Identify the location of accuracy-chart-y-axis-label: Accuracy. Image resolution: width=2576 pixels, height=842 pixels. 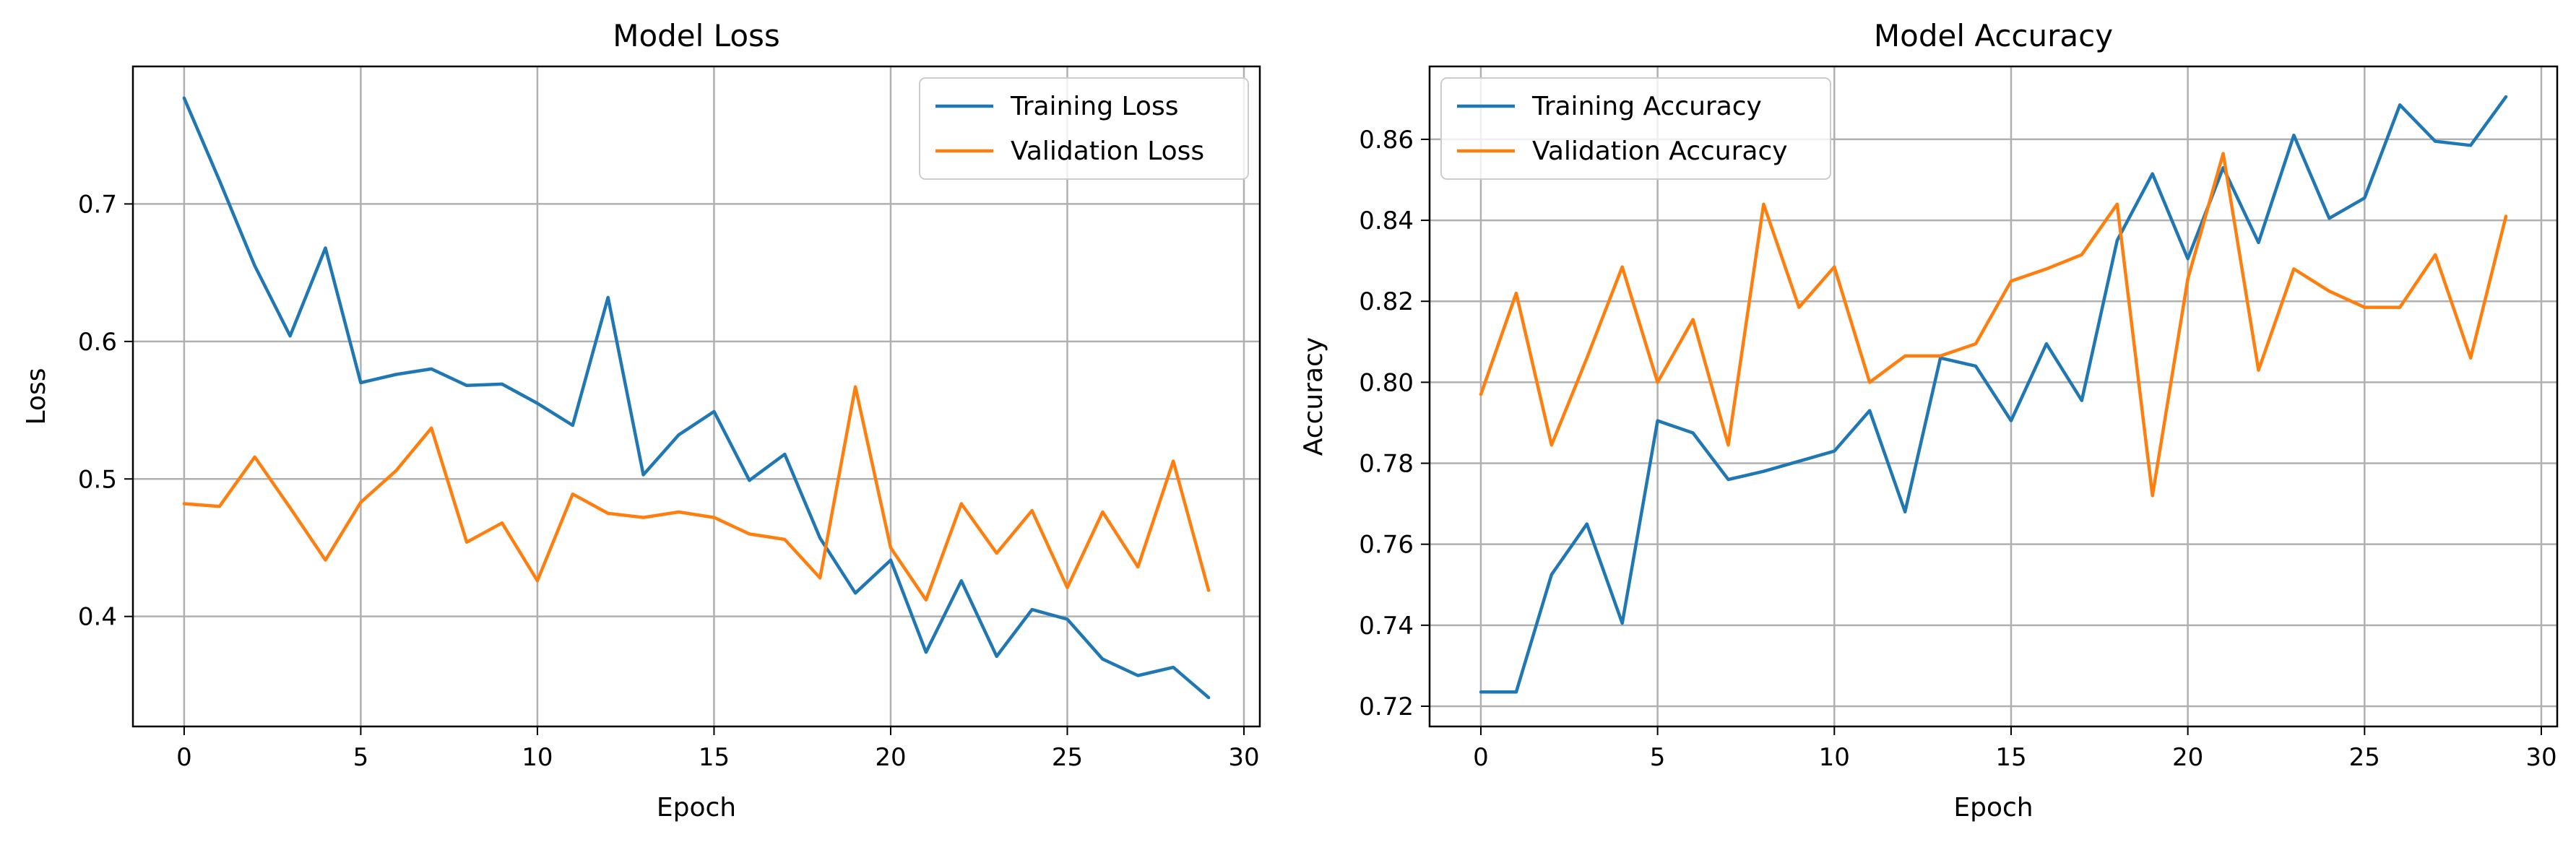
(1313, 397).